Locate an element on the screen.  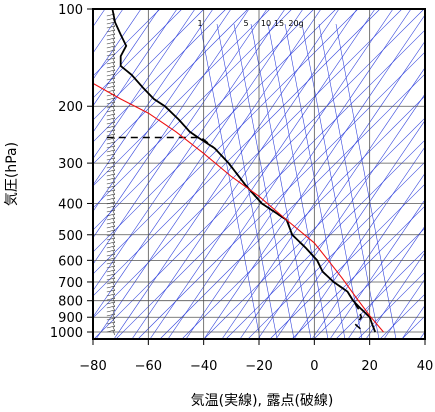
mixing-ratio-label: 5 is located at coordinates (245, 23).